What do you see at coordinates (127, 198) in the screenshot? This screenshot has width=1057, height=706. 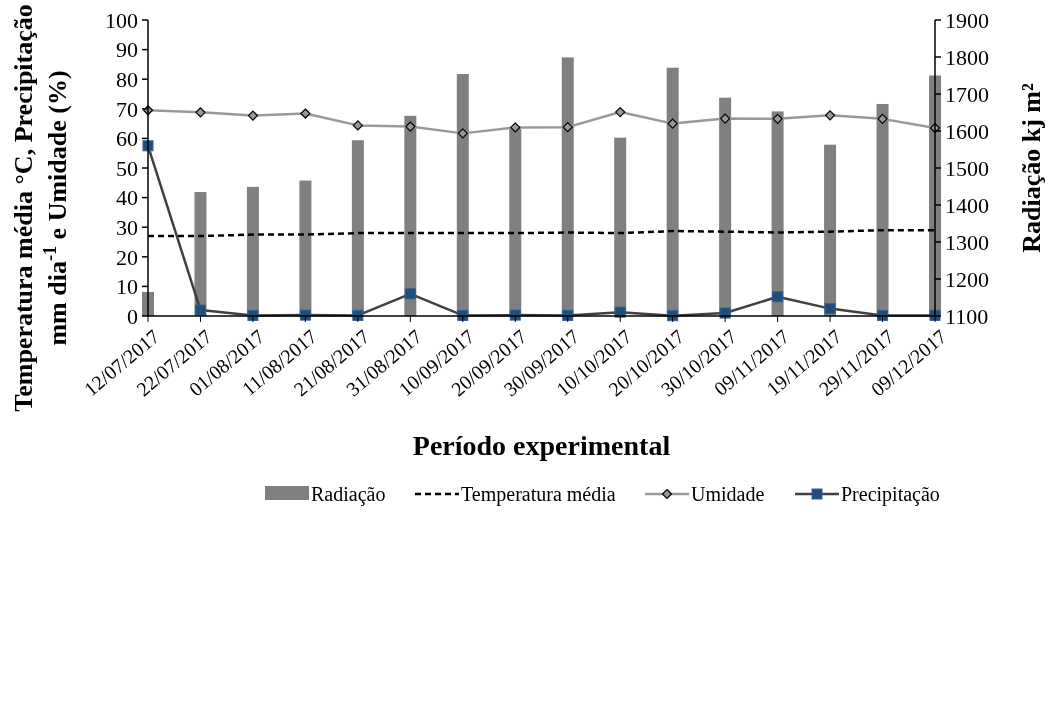 I see `y-tick-label: 40` at bounding box center [127, 198].